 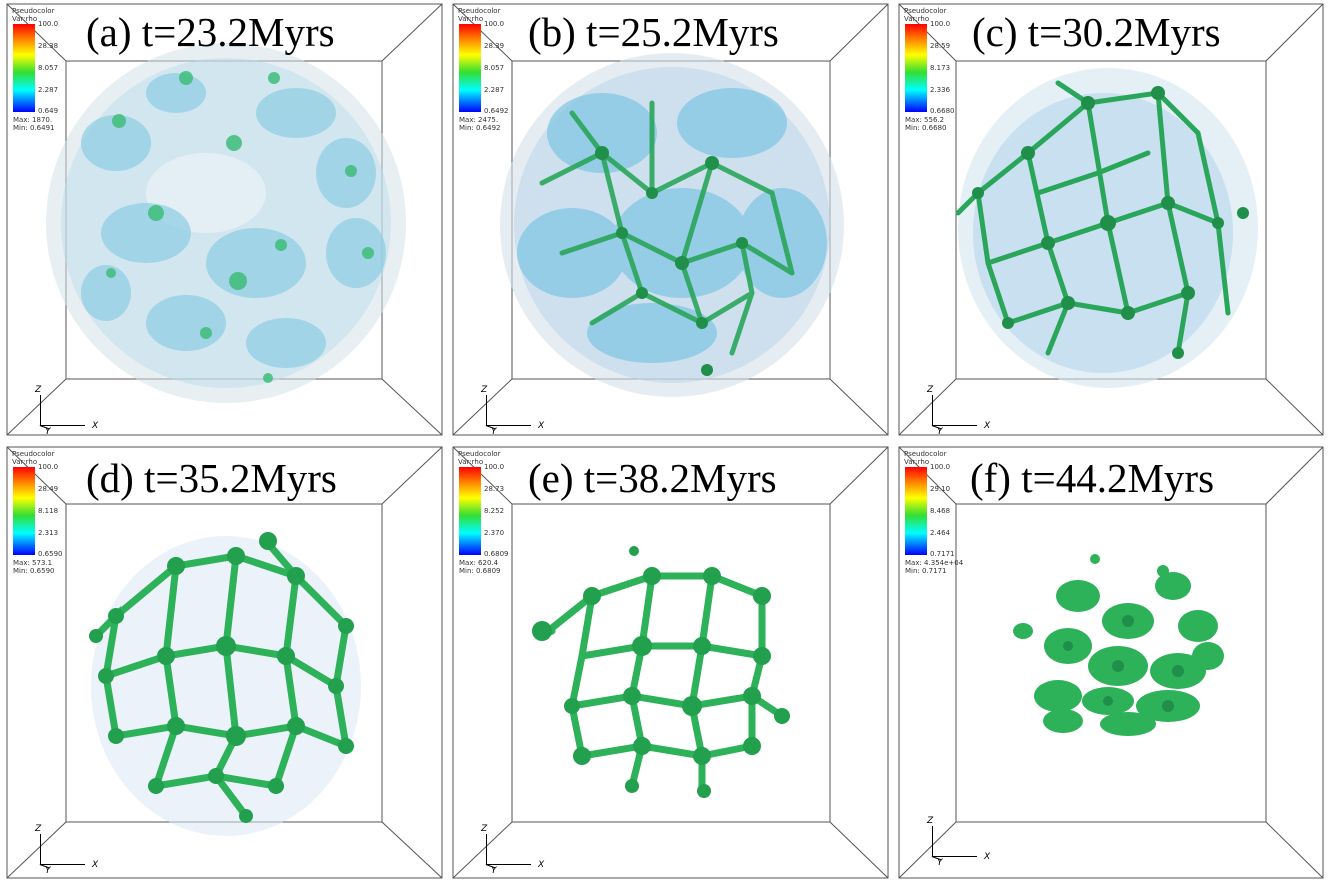 I want to click on legend-tick: 2.370, so click(x=494, y=533).